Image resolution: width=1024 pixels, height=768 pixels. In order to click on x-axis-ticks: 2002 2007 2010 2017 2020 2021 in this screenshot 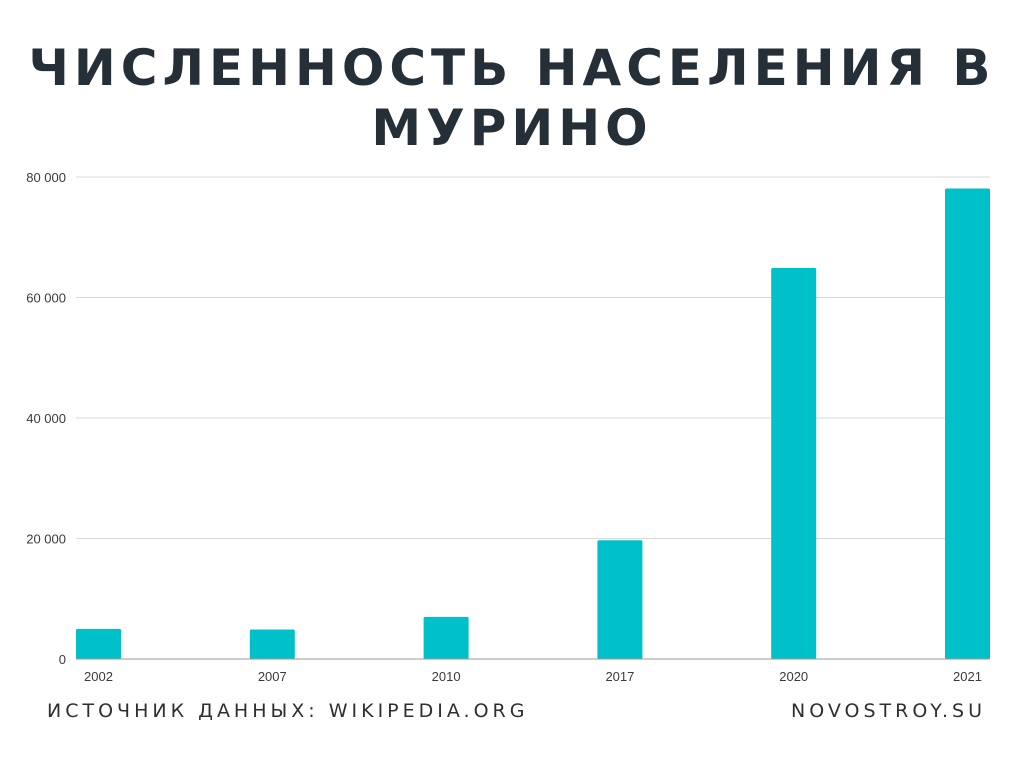, I will do `click(533, 676)`.